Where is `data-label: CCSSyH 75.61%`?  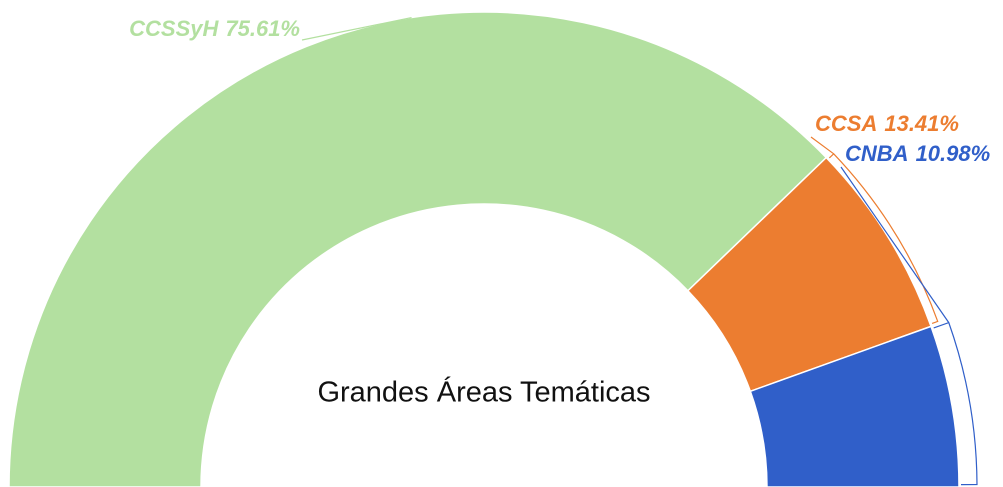
data-label: CCSSyH 75.61% is located at coordinates (214, 28).